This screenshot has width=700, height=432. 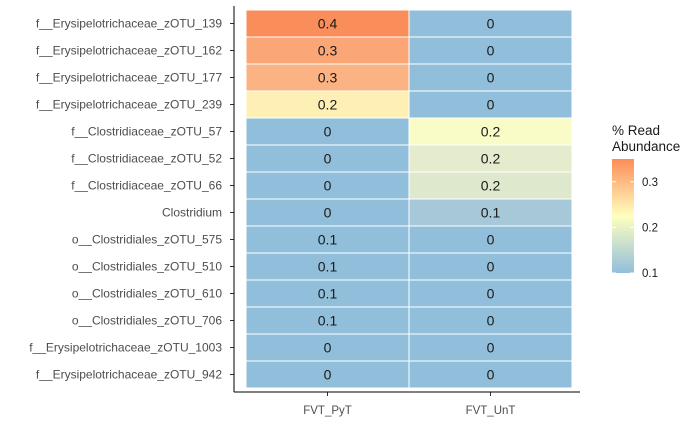 What do you see at coordinates (650, 228) in the screenshot?
I see `legend-tick-label: 0.2` at bounding box center [650, 228].